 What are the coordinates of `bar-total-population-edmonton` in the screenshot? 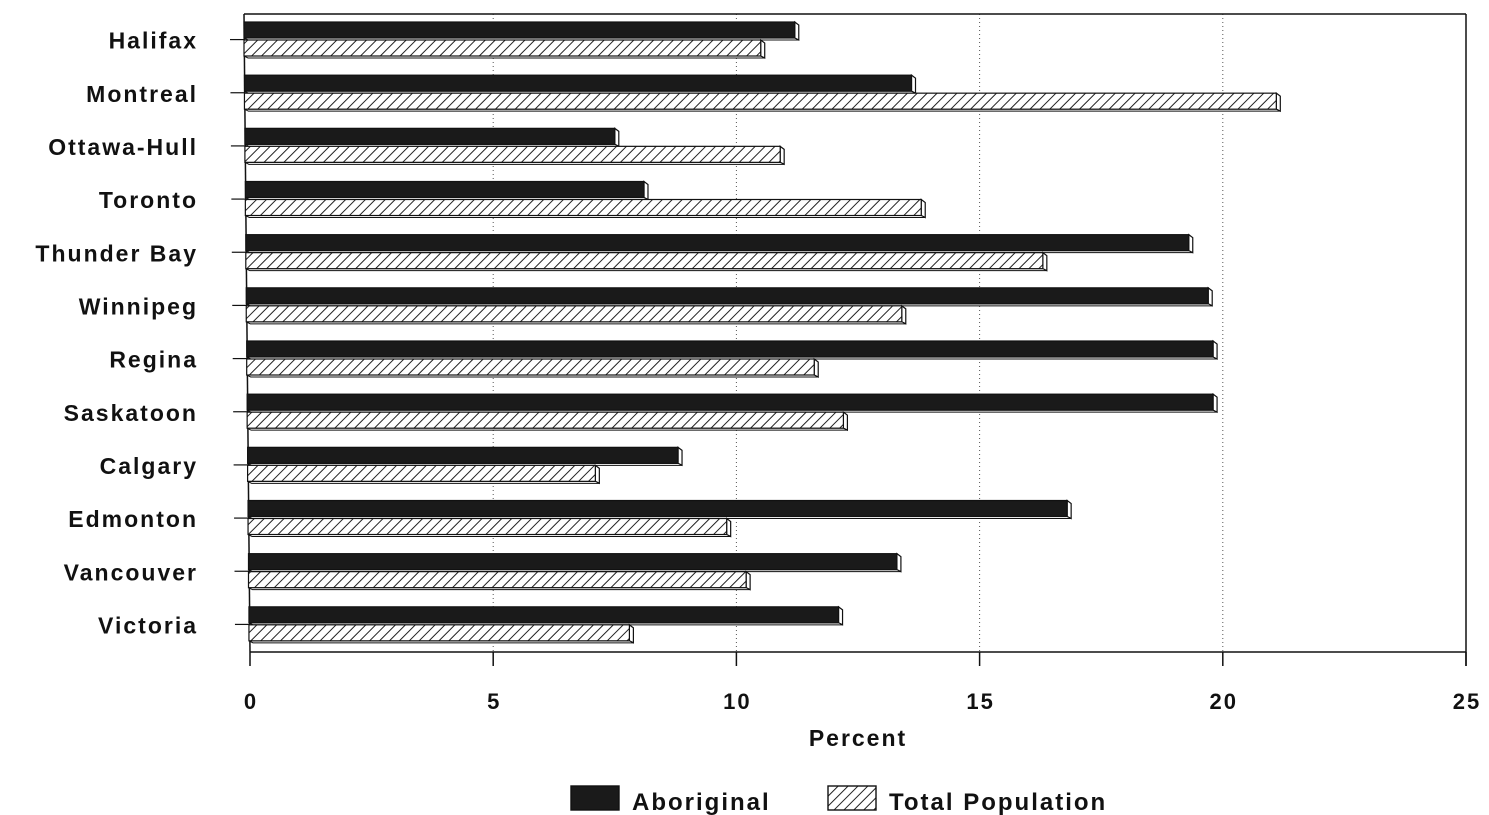 It's located at (489, 527).